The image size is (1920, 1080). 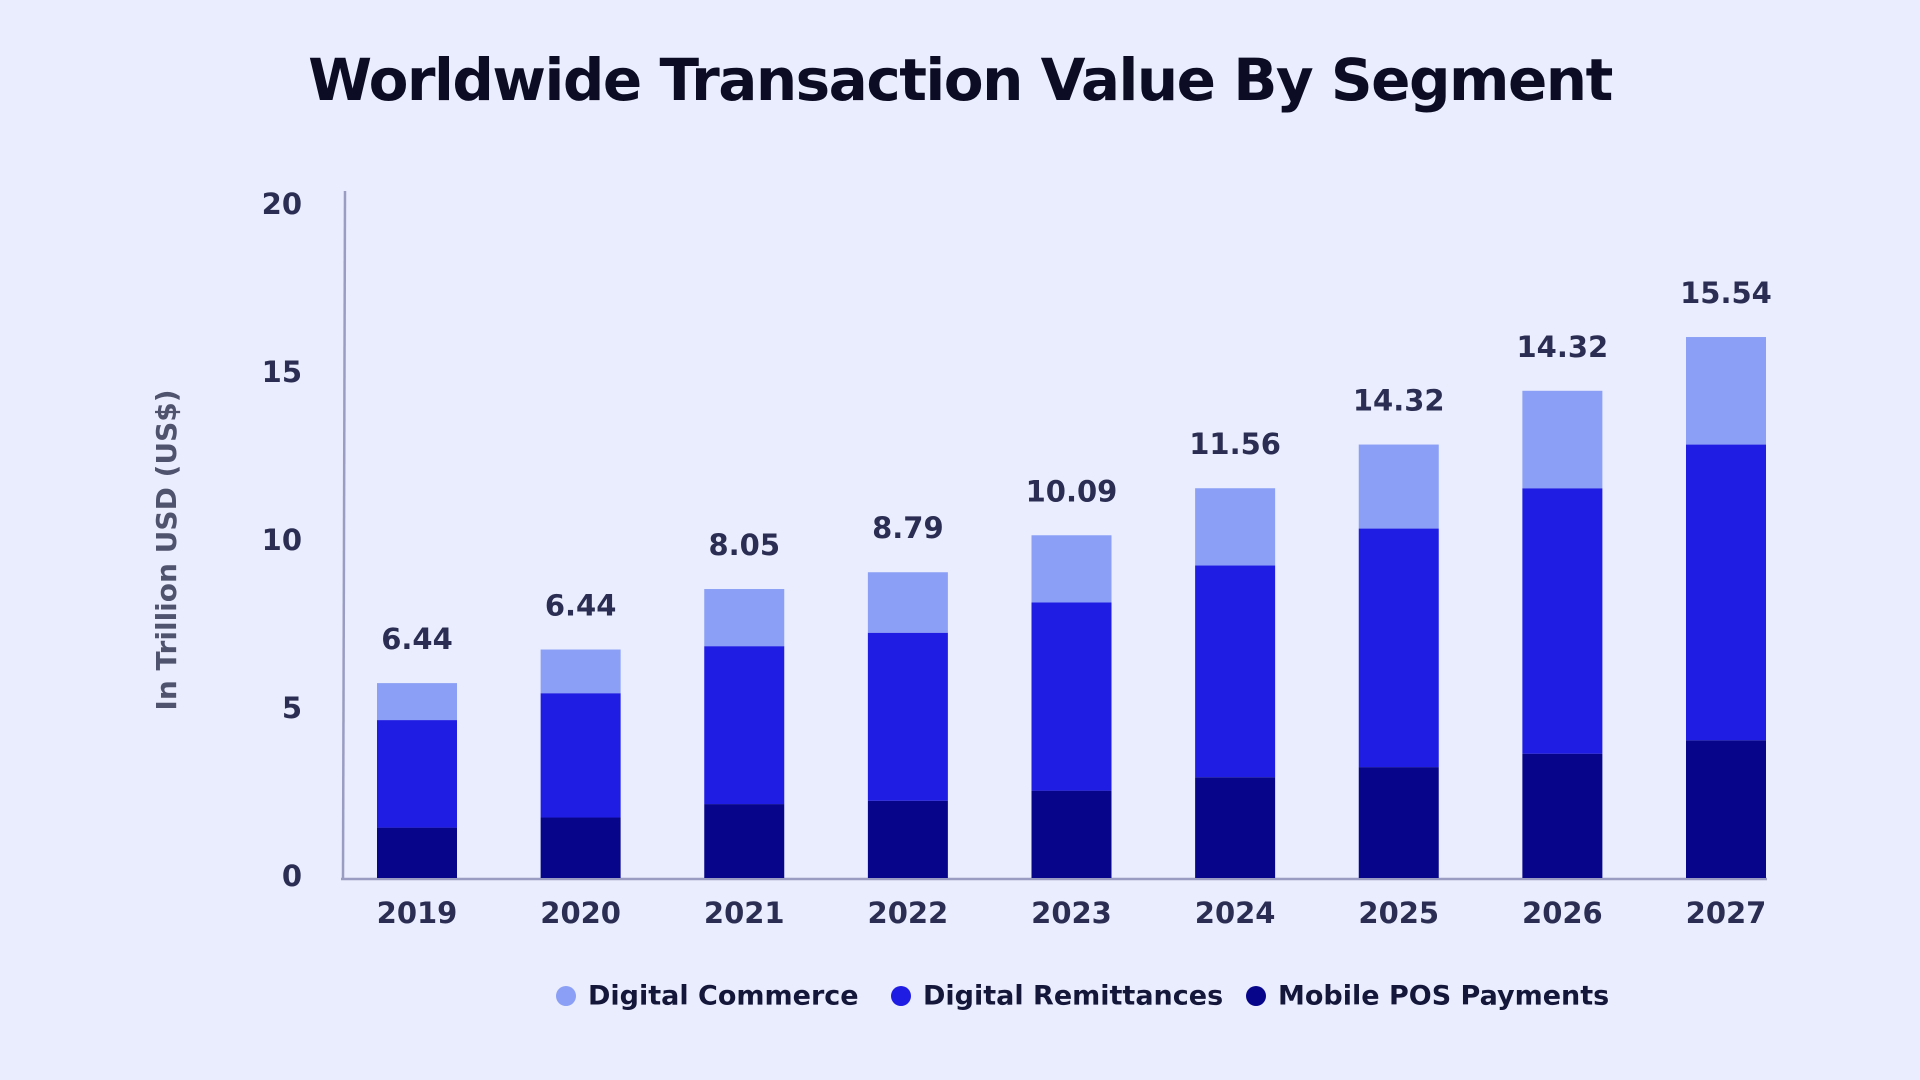 I want to click on total-label: 11.56, so click(x=1235, y=444).